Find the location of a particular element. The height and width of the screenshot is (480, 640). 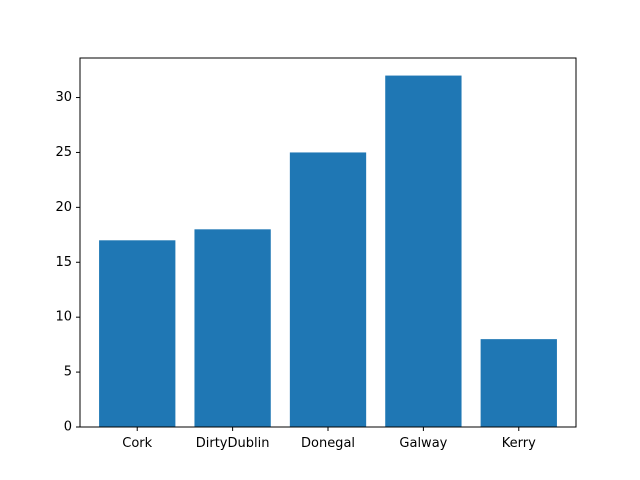

y-tick-label: 30 is located at coordinates (63, 97).